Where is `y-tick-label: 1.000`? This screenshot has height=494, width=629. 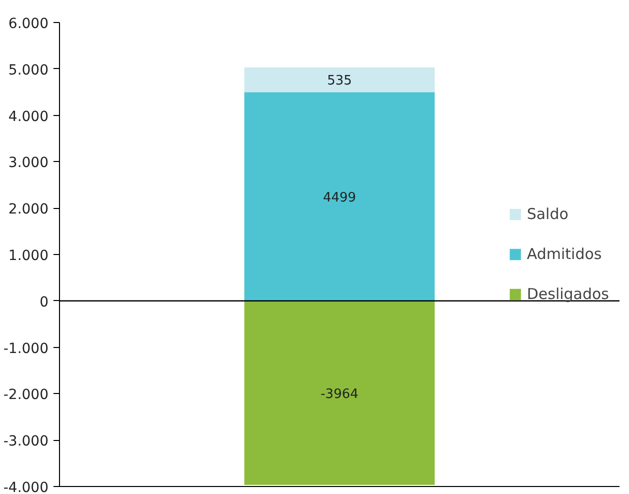 y-tick-label: 1.000 is located at coordinates (28, 256).